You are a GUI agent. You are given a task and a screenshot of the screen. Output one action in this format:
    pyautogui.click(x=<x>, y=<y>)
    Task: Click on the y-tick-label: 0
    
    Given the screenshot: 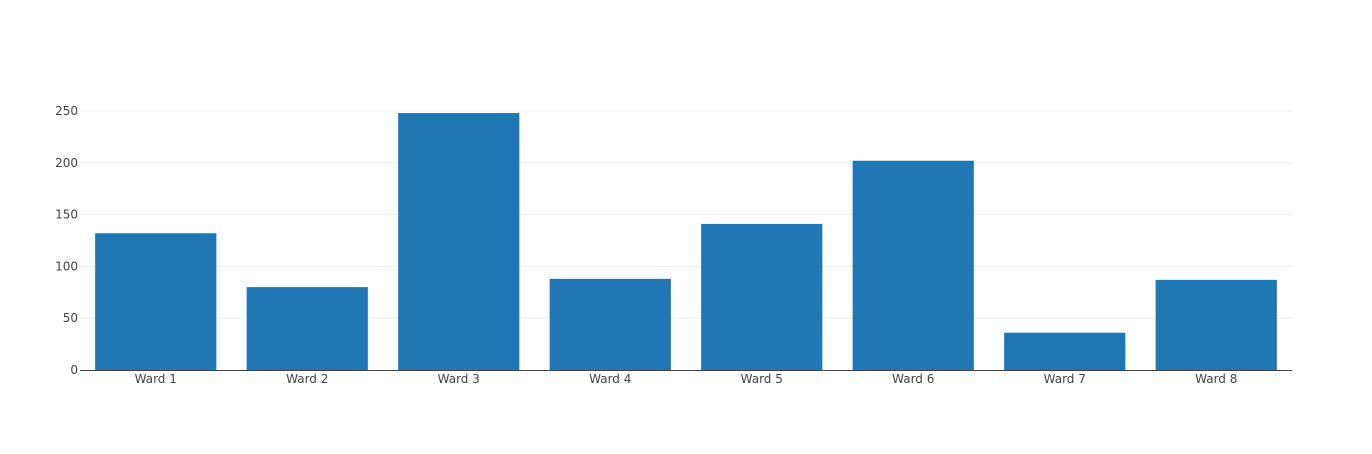 What is the action you would take?
    pyautogui.click(x=74, y=370)
    